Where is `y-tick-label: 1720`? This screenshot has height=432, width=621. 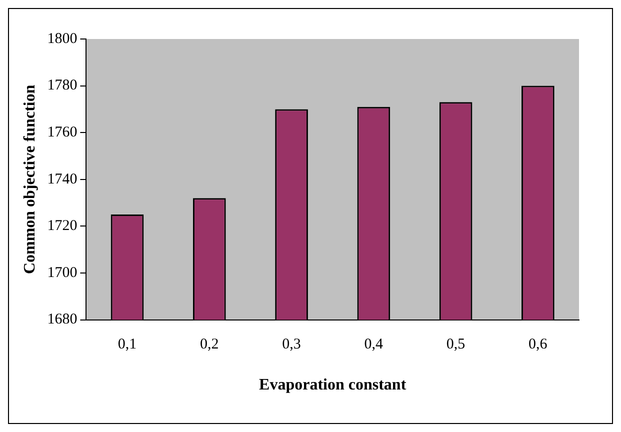
y-tick-label: 1720 is located at coordinates (62, 226).